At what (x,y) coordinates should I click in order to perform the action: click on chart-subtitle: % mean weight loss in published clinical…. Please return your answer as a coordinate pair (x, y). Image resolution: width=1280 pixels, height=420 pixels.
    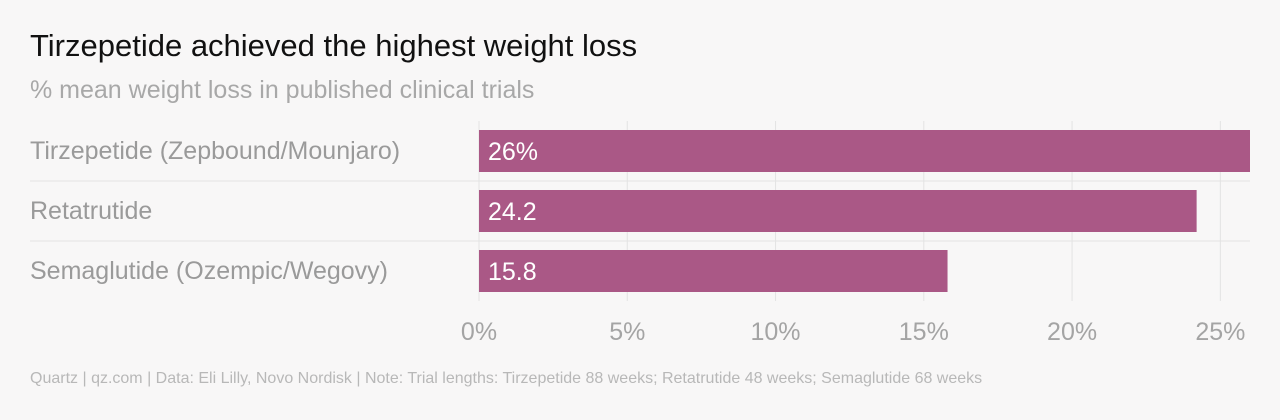
    Looking at the image, I should click on (282, 90).